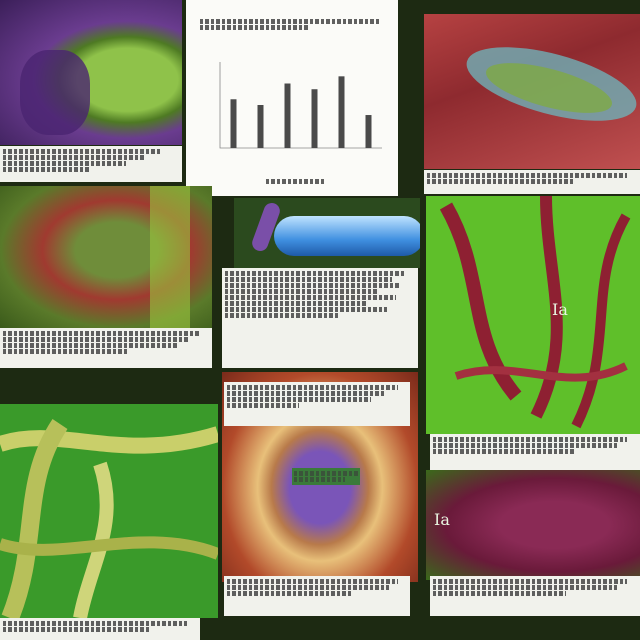  What do you see at coordinates (533, 525) in the screenshot?
I see `image-panel-maroon-tissue: Ia` at bounding box center [533, 525].